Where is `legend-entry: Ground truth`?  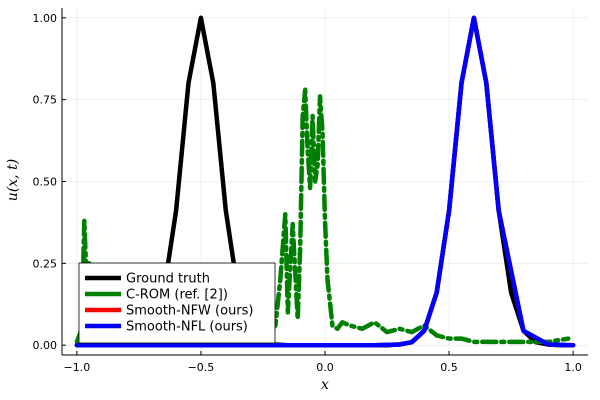
legend-entry: Ground truth is located at coordinates (168, 279).